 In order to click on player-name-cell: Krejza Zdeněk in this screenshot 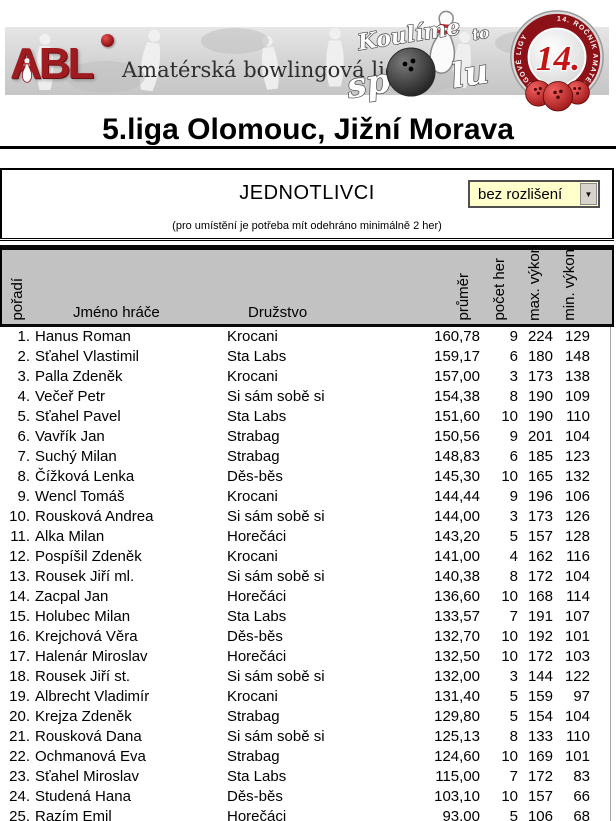, I will do `click(83, 716)`.